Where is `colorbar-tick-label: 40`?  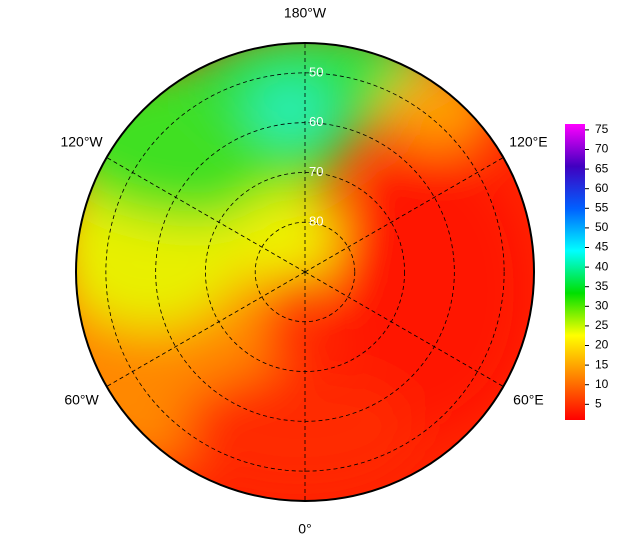
colorbar-tick-label: 40 is located at coordinates (602, 266).